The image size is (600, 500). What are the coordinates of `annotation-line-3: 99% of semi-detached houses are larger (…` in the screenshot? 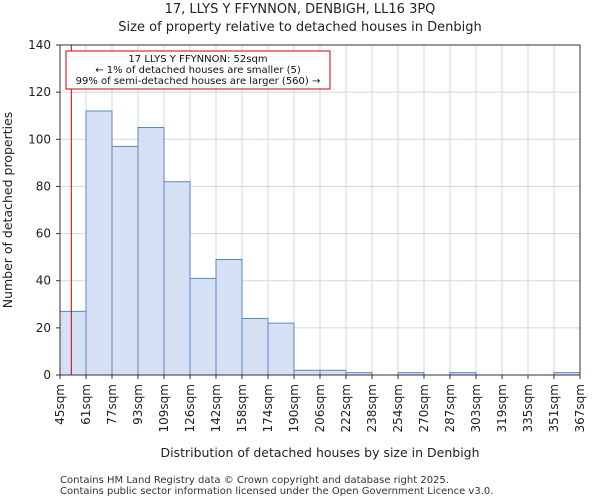 It's located at (198, 81).